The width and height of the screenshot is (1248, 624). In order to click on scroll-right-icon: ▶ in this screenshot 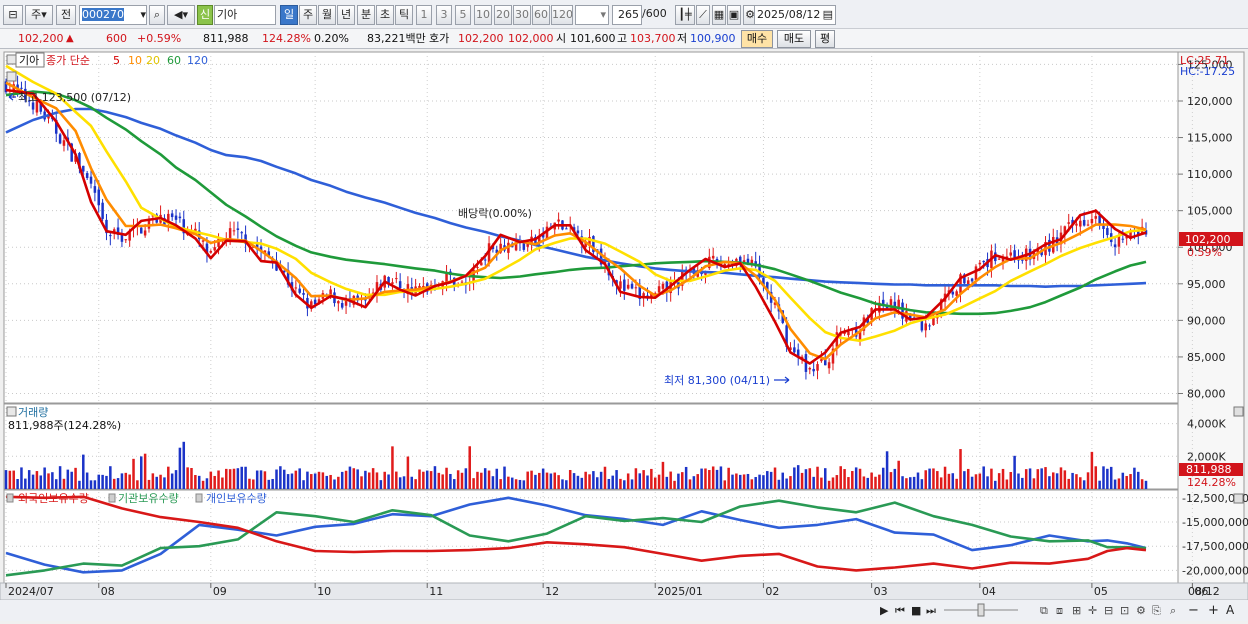, I will do `click(884, 610)`.